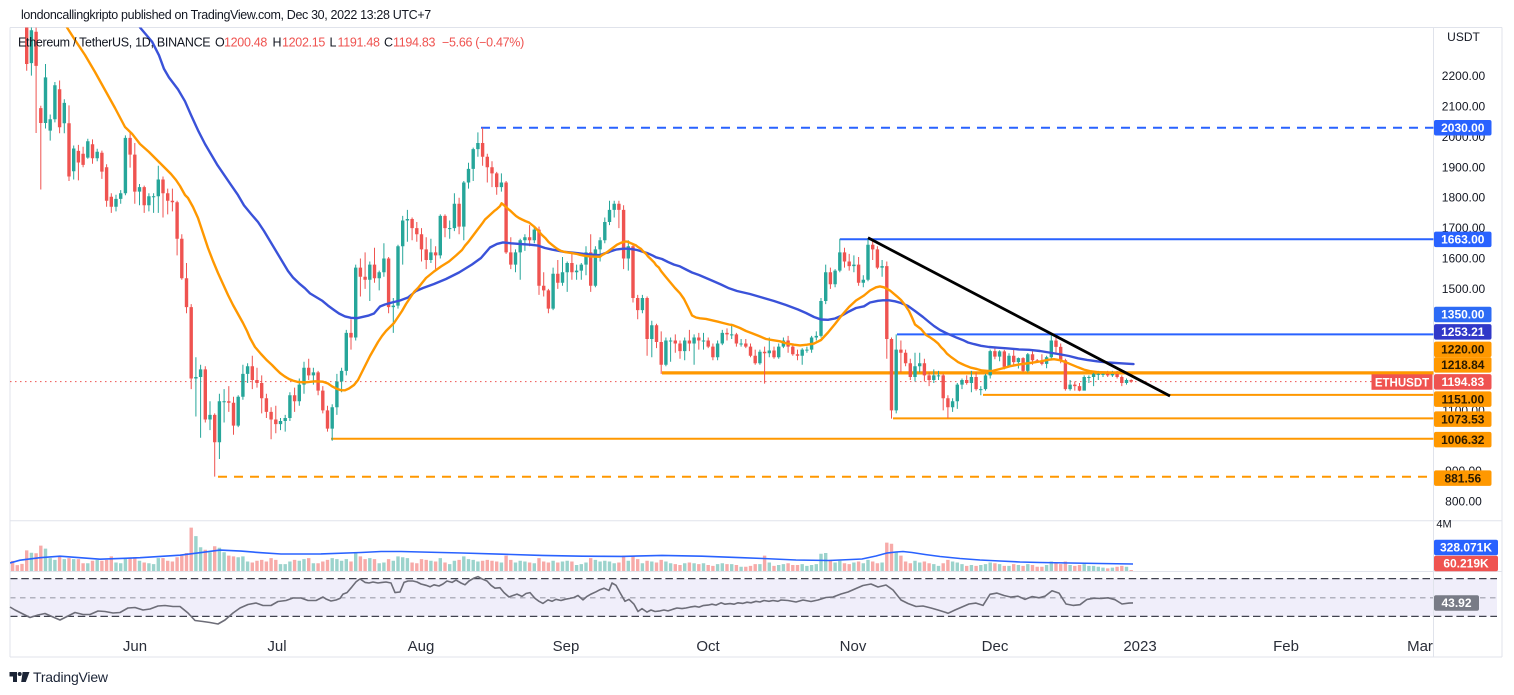 This screenshot has height=695, width=1514. What do you see at coordinates (333, 43) in the screenshot?
I see `svg-text: L` at bounding box center [333, 43].